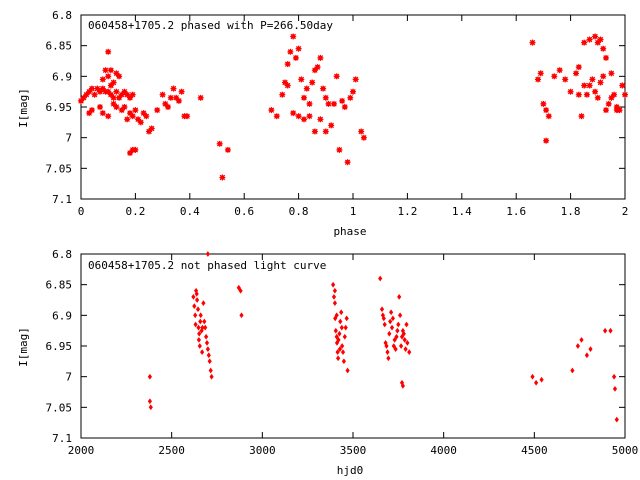 The image size is (640, 480). What do you see at coordinates (62, 254) in the screenshot?
I see `bottom-y-tick-label: 6.8` at bounding box center [62, 254].